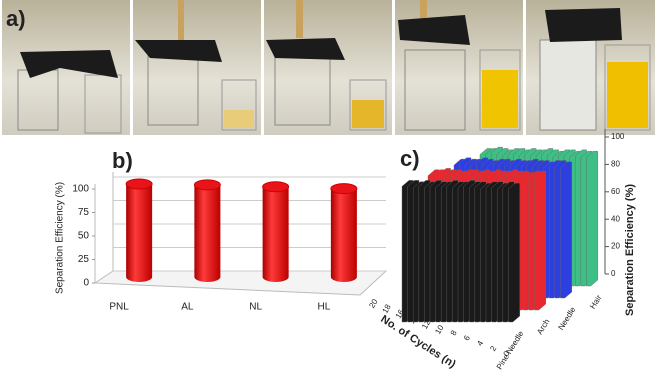 The height and width of the screenshot is (383, 661). What do you see at coordinates (323, 307) in the screenshot?
I see `x-tick-label: HL` at bounding box center [323, 307].